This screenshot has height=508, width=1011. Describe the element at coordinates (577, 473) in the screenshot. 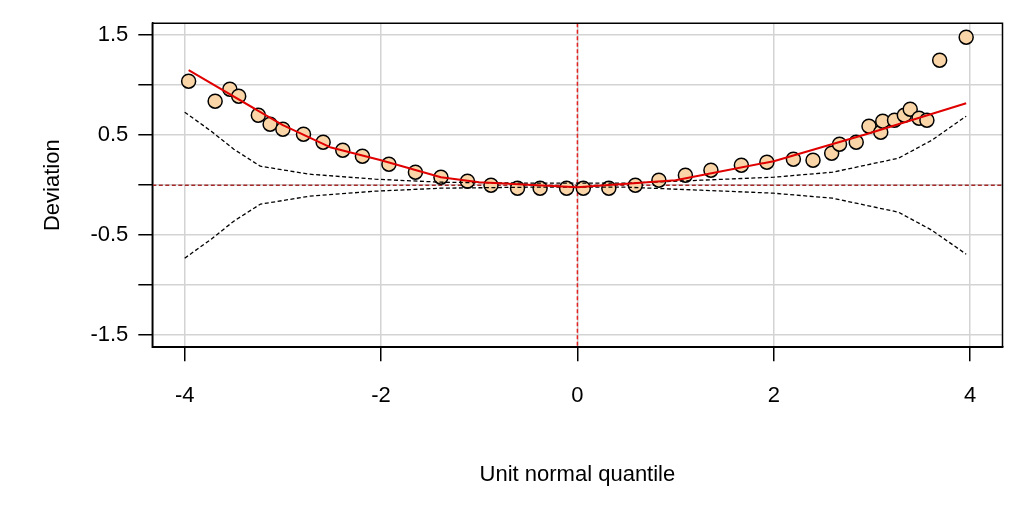

I see `x-axis-title: Unit normal quantile` at that location.